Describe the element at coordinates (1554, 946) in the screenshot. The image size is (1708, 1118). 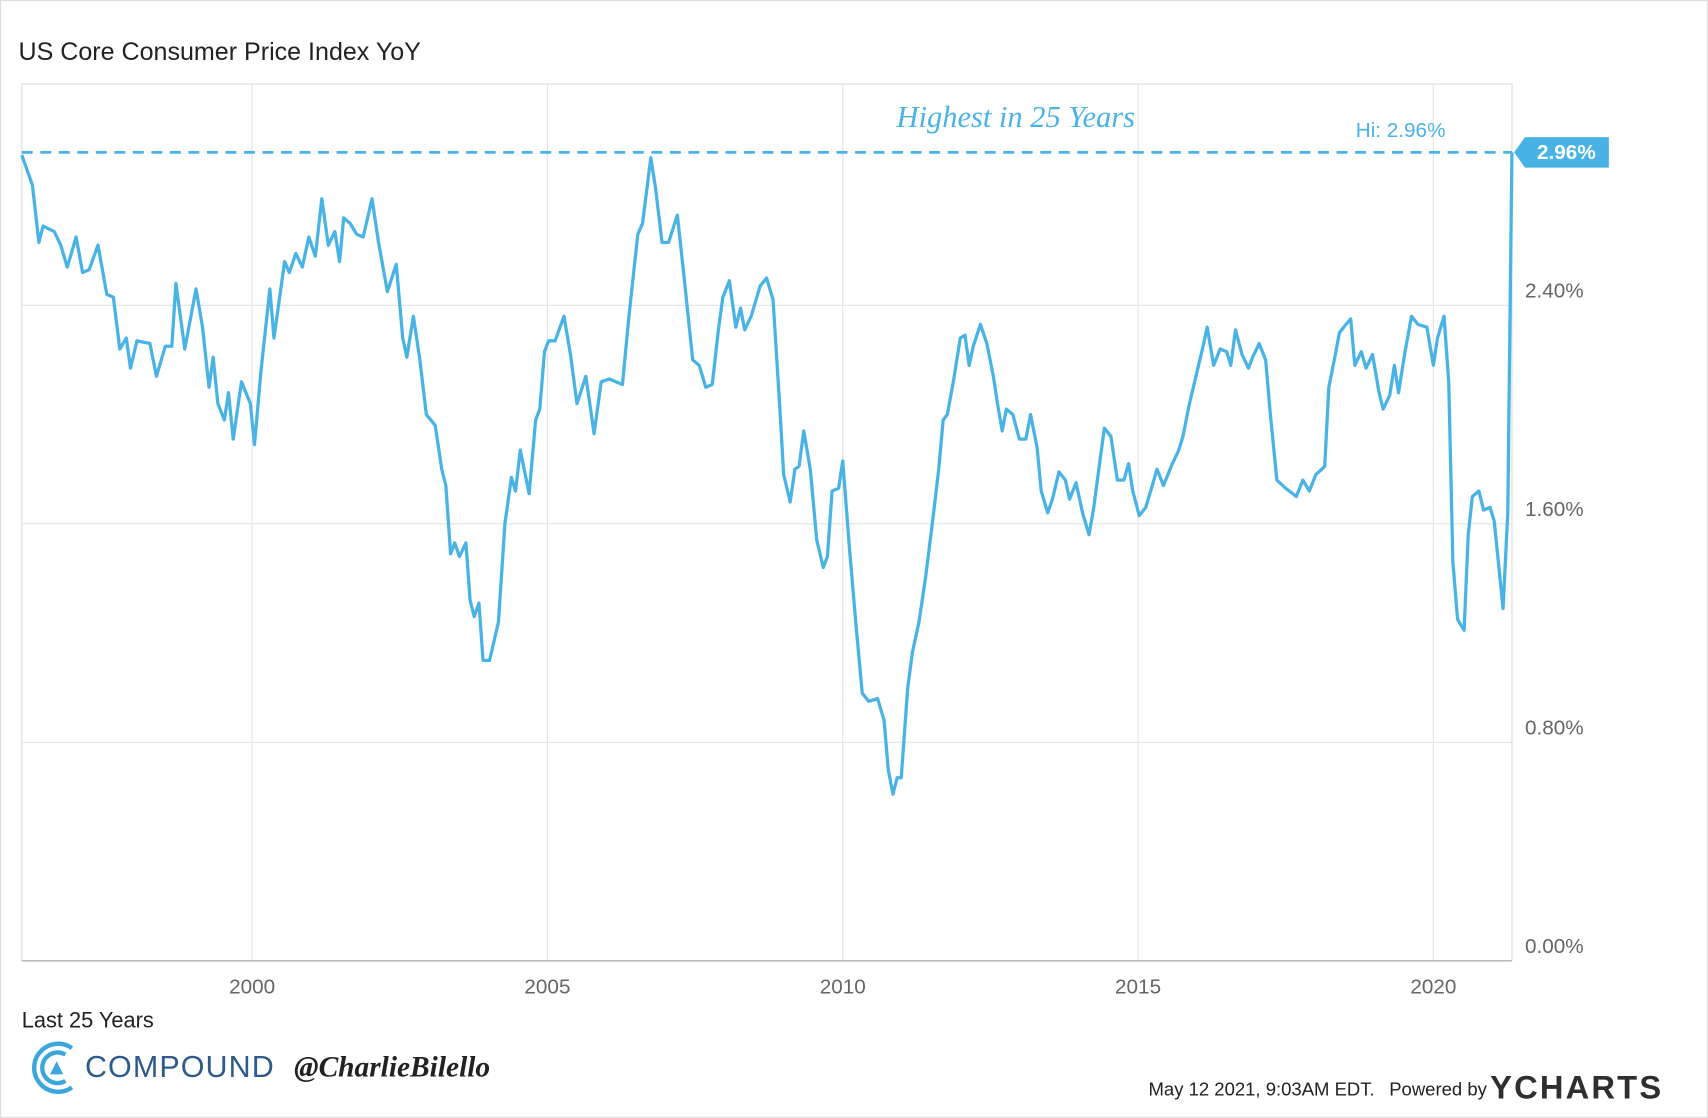
I see `y-tick-label: 0.00%` at that location.